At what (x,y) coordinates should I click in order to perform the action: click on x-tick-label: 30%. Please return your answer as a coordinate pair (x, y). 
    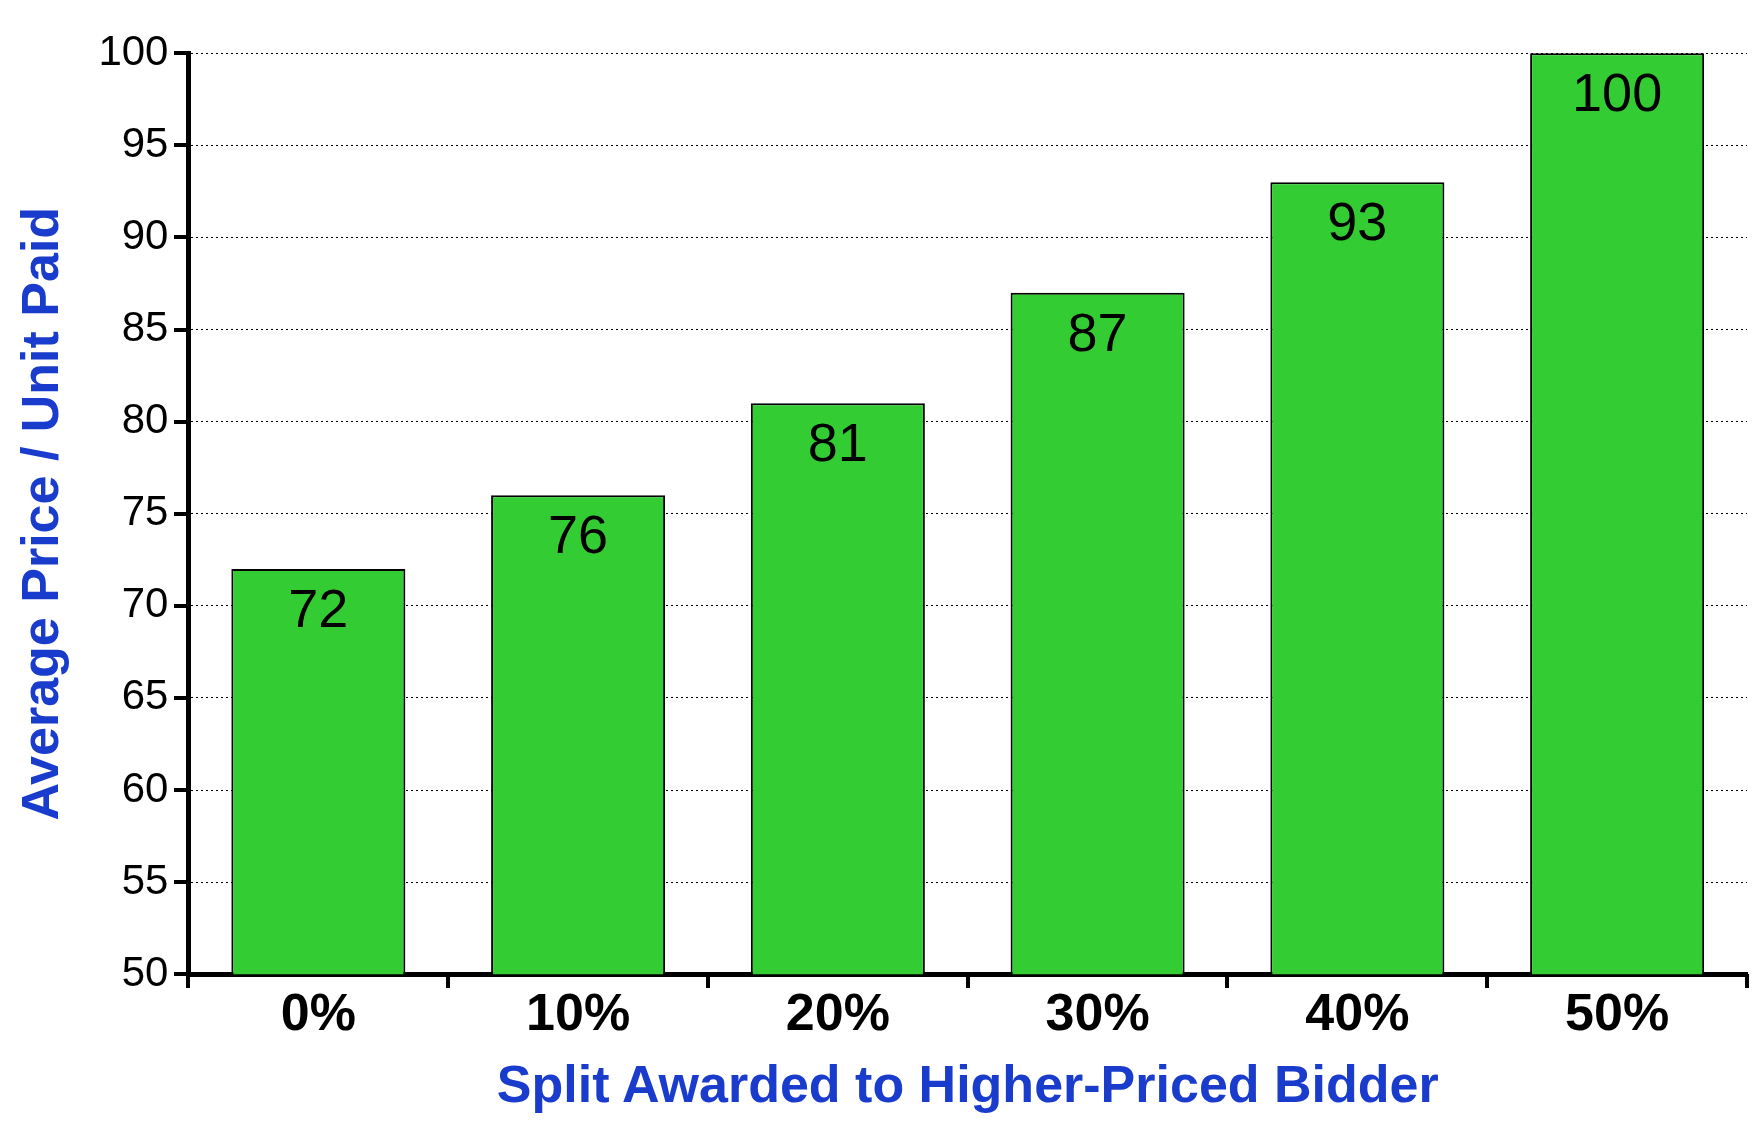
    Looking at the image, I should click on (1097, 1011).